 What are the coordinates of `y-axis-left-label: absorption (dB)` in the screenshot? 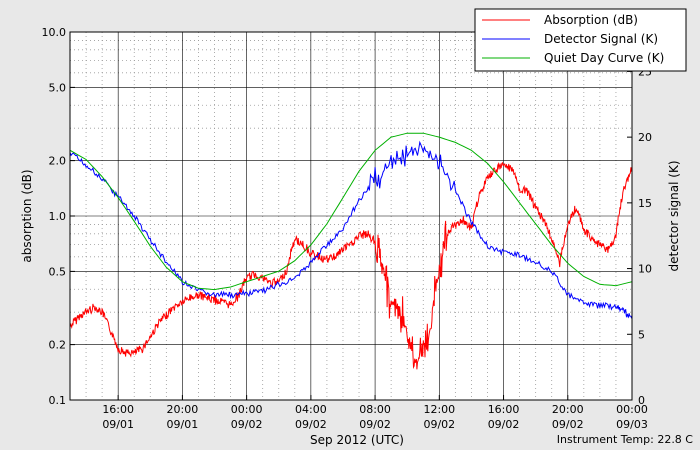 It's located at (27, 215).